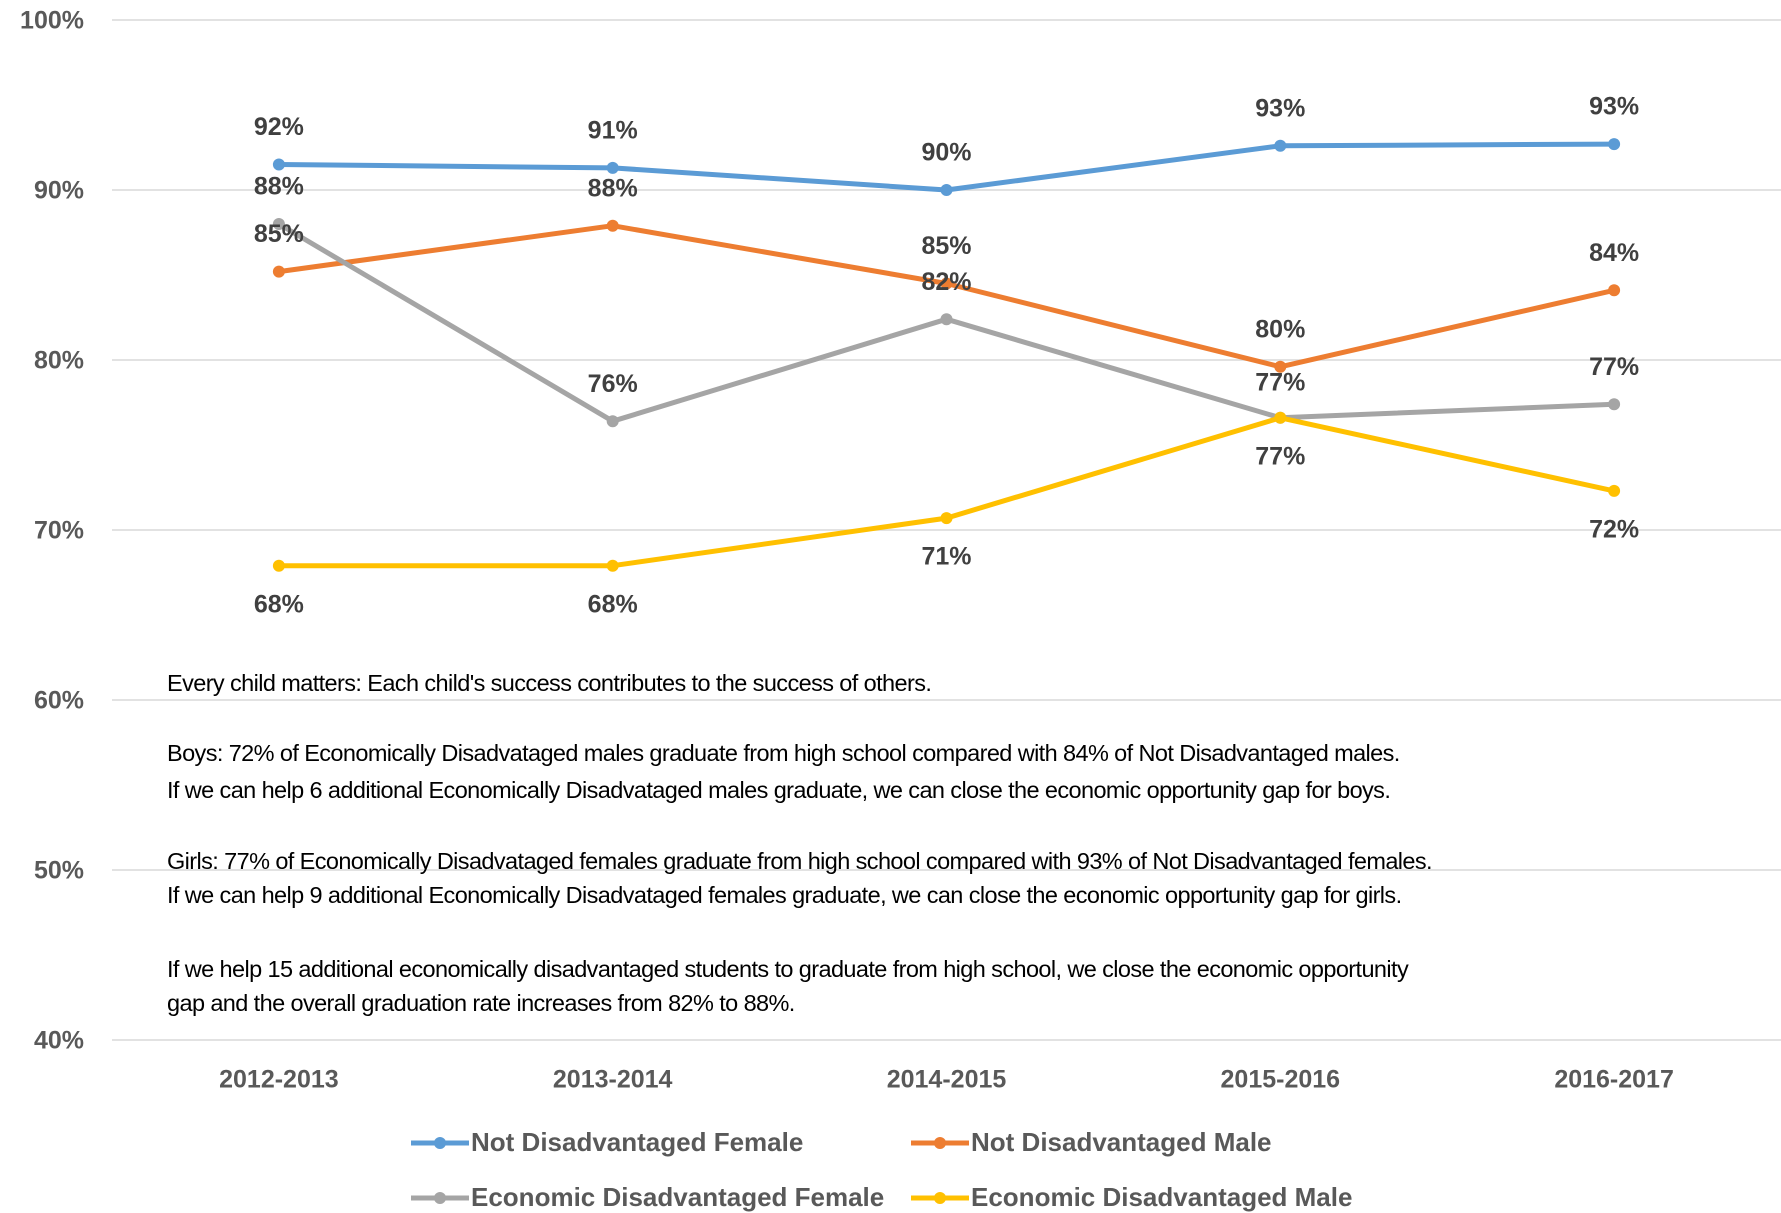 This screenshot has width=1781, height=1213. What do you see at coordinates (677, 1197) in the screenshot?
I see `legend-label: Economic Disadvantaged Female` at bounding box center [677, 1197].